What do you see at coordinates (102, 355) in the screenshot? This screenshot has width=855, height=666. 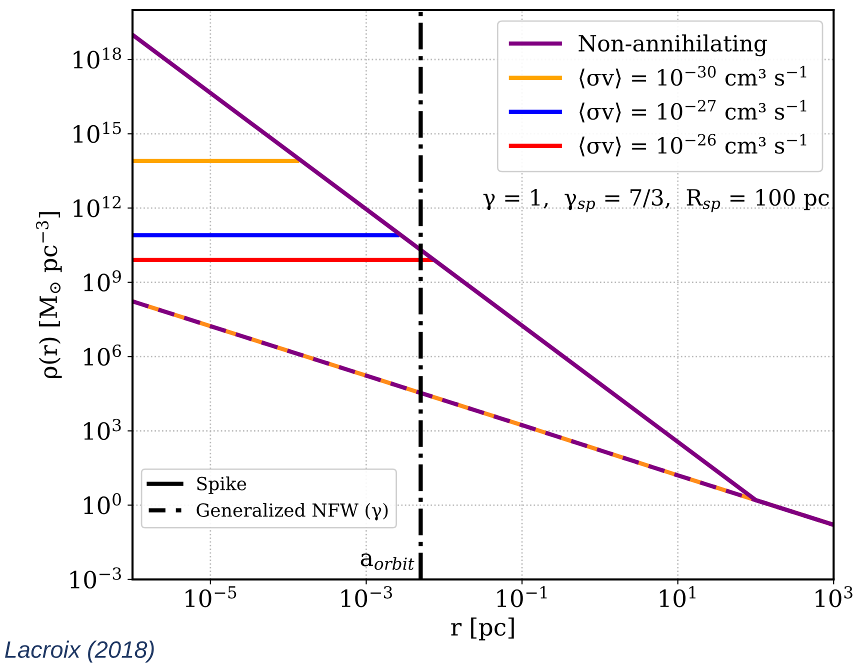 I see `y-tick-label: 10$^{6}$` at bounding box center [102, 355].